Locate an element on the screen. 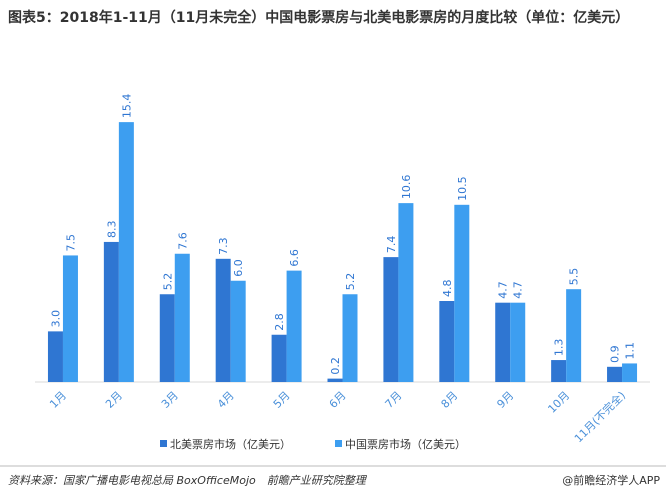  source: 资料来源：国家广播电影电视总局 BoxOfficeMojo 前瞻产业研究院整理 is located at coordinates (188, 480).